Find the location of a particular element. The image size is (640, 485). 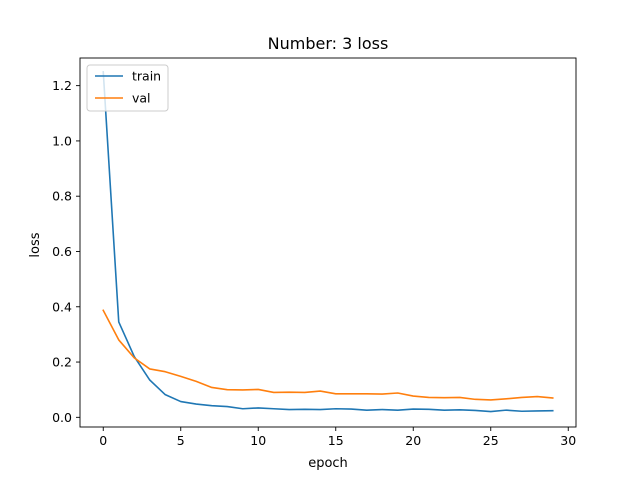

x-axis-label: epoch is located at coordinates (328, 463).